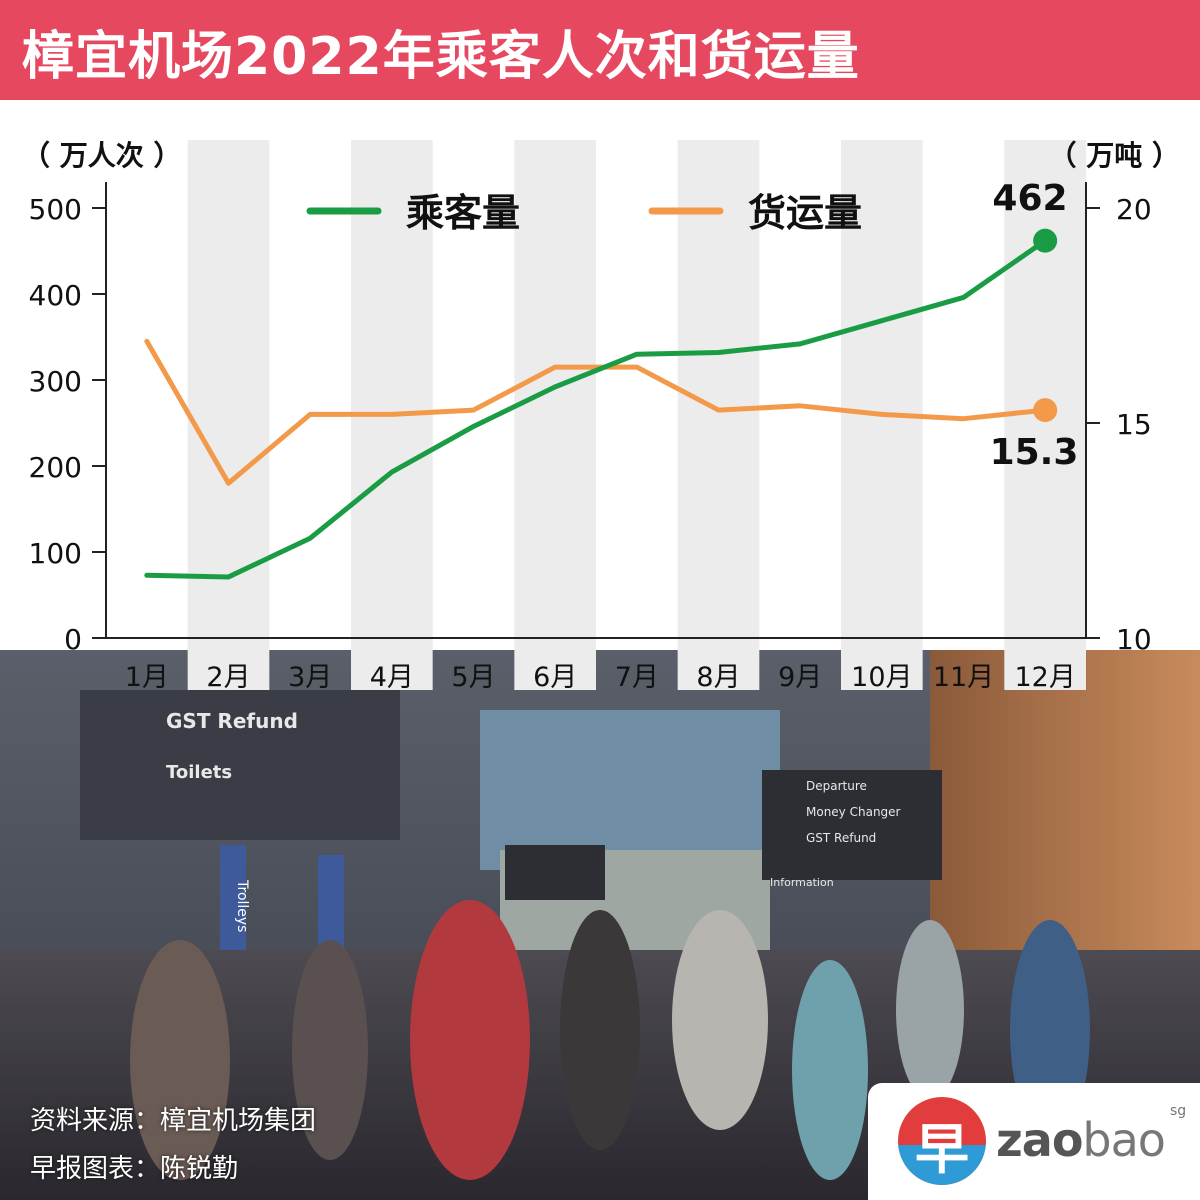 Image resolution: width=1200 pixels, height=1200 pixels. What do you see at coordinates (853, 812) in the screenshot?
I see `sign-money-changer: Money Changer` at bounding box center [853, 812].